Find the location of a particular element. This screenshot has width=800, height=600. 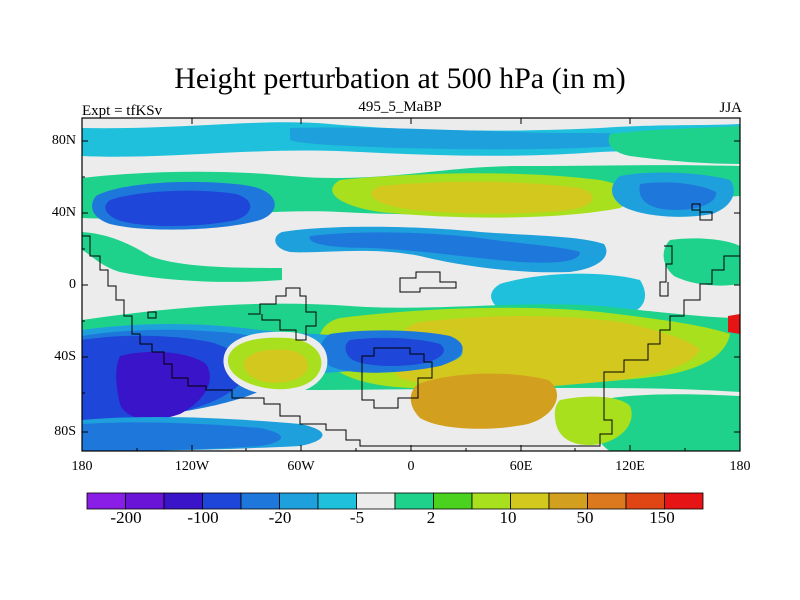

colorbar-label: -20 is located at coordinates (280, 517).